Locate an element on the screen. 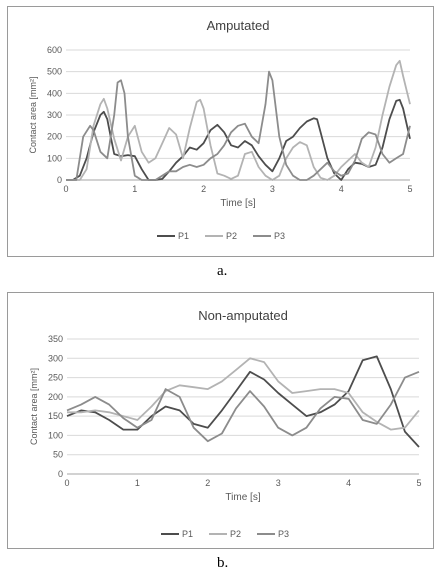  y-tick-label: 50 is located at coordinates (58, 455).